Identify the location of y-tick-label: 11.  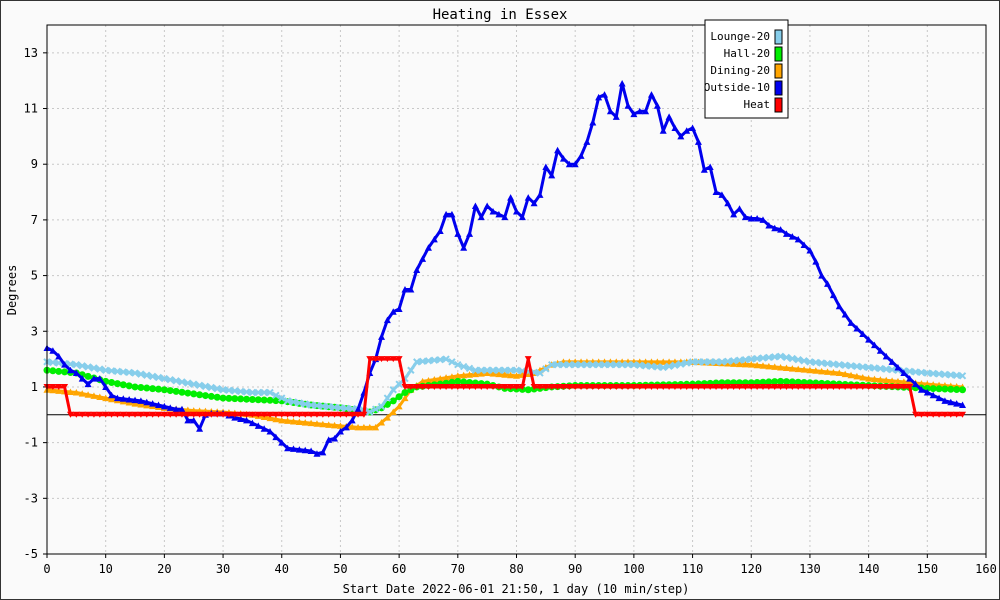
(31, 109).